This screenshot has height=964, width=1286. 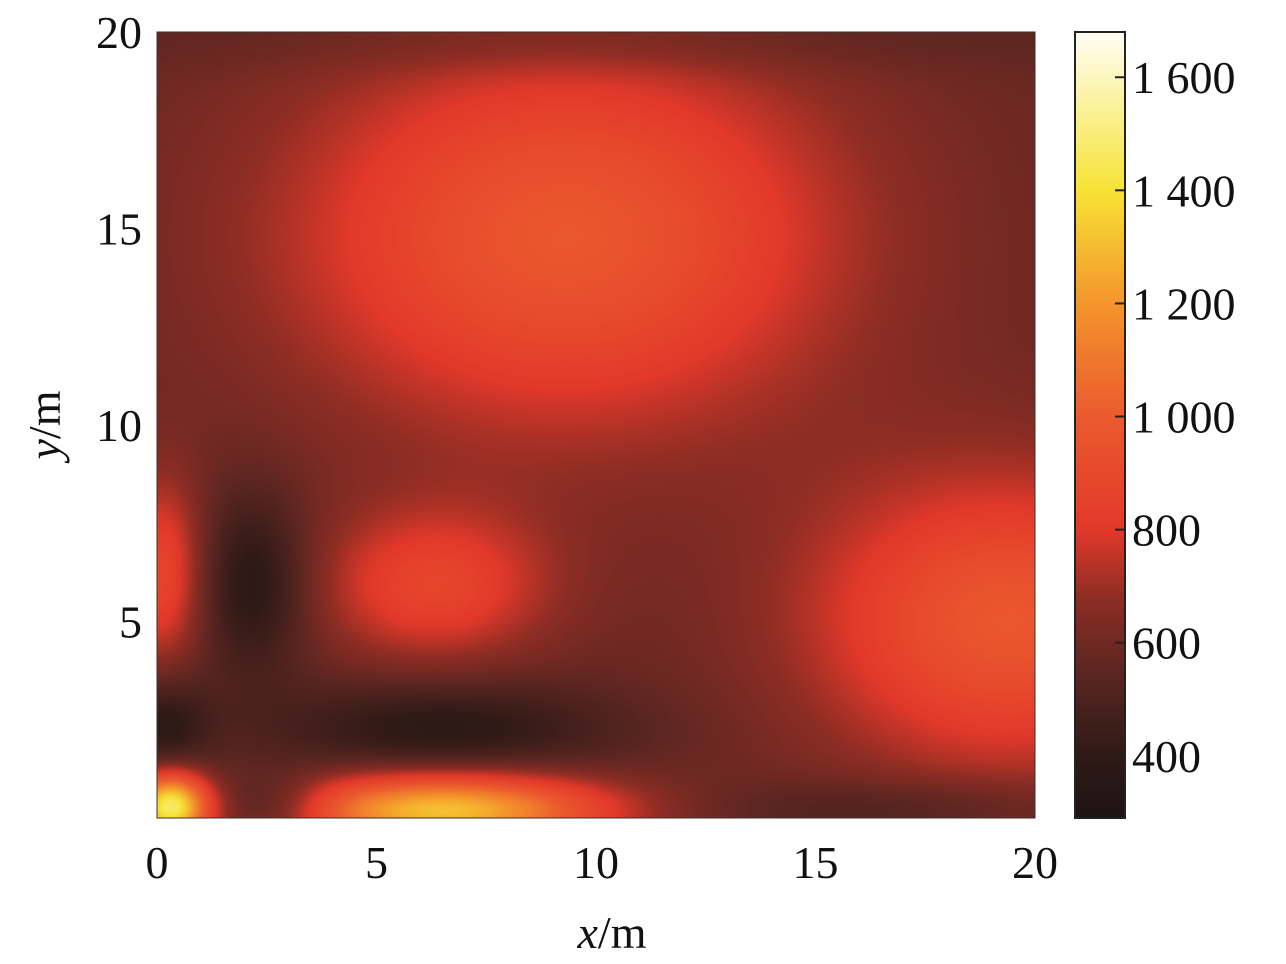 I want to click on colorbar-tick-label: 1 600, so click(x=1184, y=77).